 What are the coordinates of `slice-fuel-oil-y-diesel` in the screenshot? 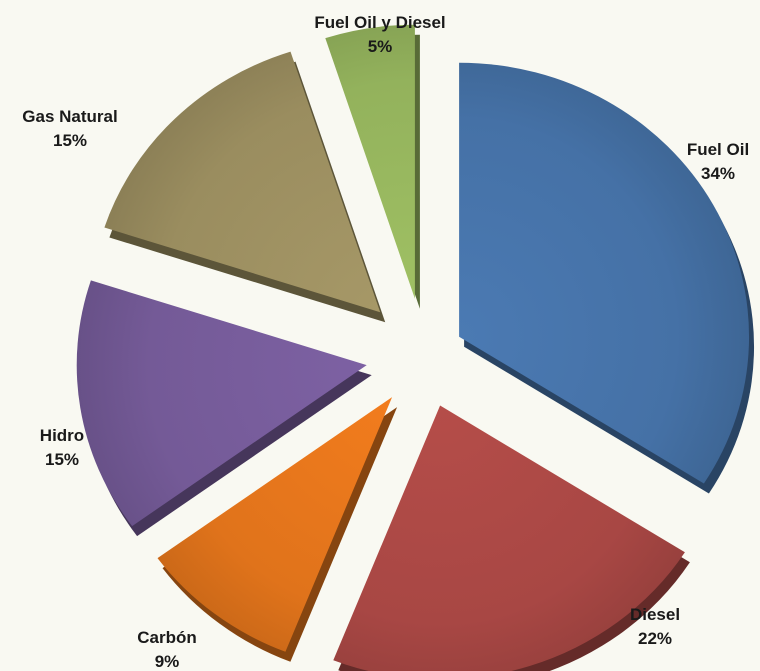 It's located at (372, 166).